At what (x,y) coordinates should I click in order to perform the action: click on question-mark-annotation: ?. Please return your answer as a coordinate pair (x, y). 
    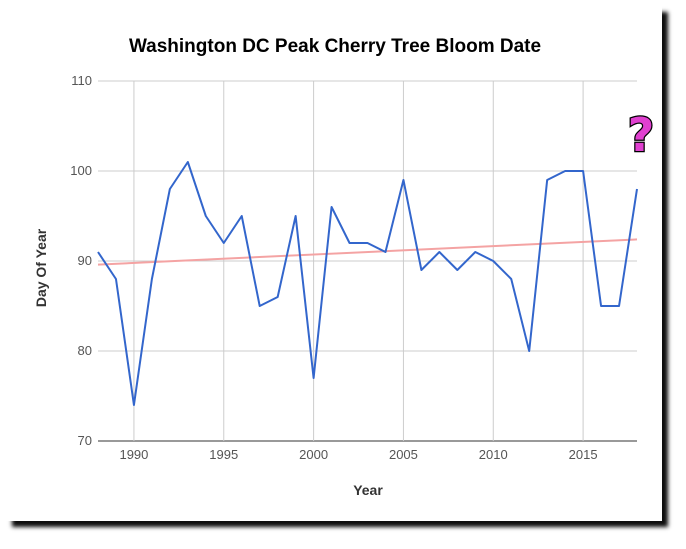
    Looking at the image, I should click on (641, 135).